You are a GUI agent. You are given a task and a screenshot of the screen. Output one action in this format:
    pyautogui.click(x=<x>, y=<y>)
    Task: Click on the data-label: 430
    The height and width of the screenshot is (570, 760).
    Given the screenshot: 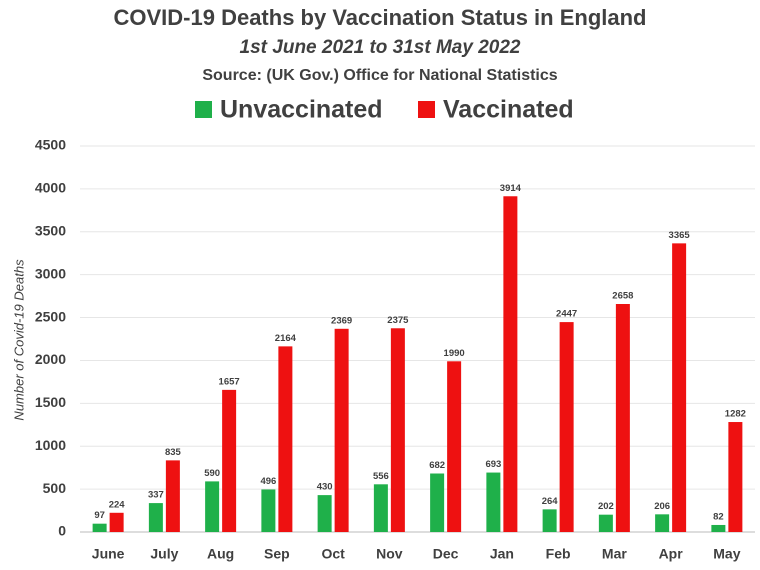 What is the action you would take?
    pyautogui.click(x=325, y=487)
    